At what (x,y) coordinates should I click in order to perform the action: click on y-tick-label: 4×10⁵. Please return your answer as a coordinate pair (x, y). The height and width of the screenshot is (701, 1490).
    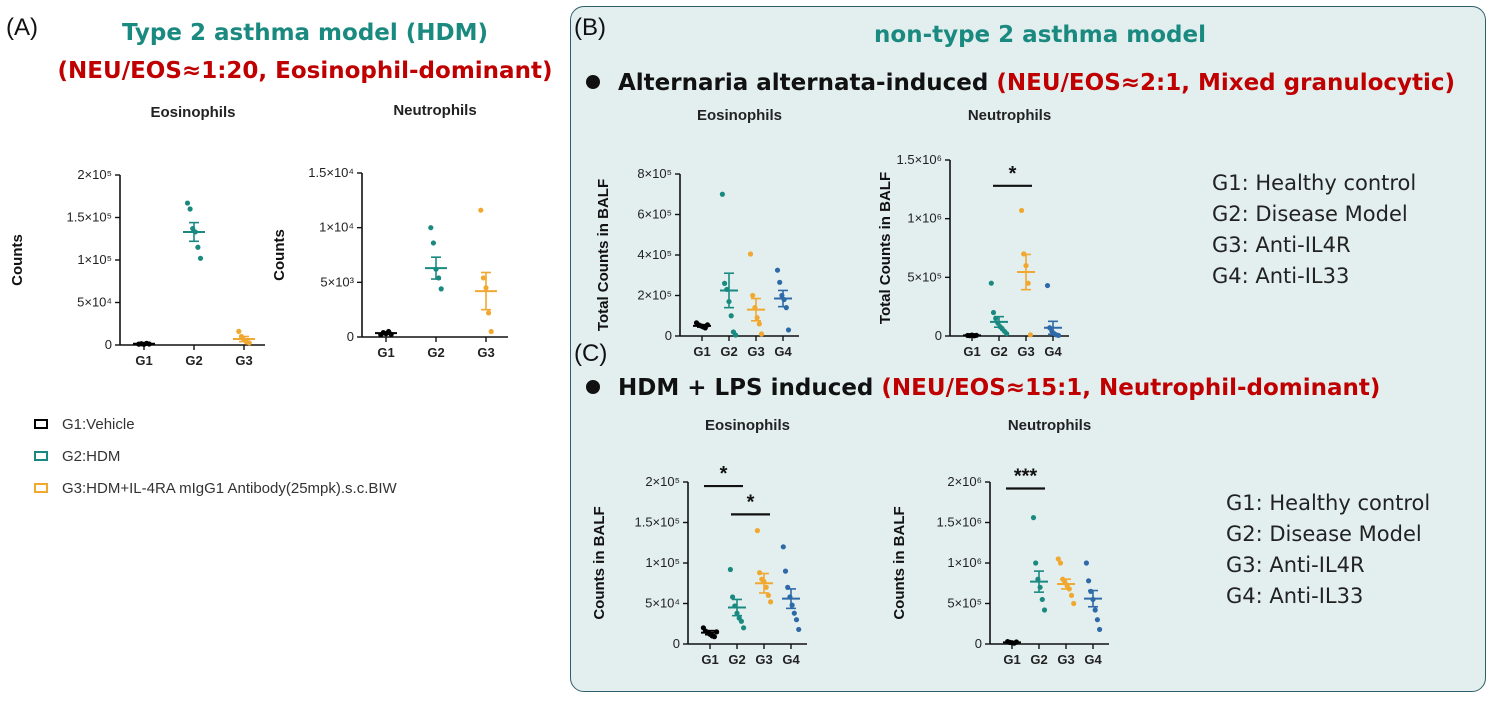
    Looking at the image, I should click on (654, 254).